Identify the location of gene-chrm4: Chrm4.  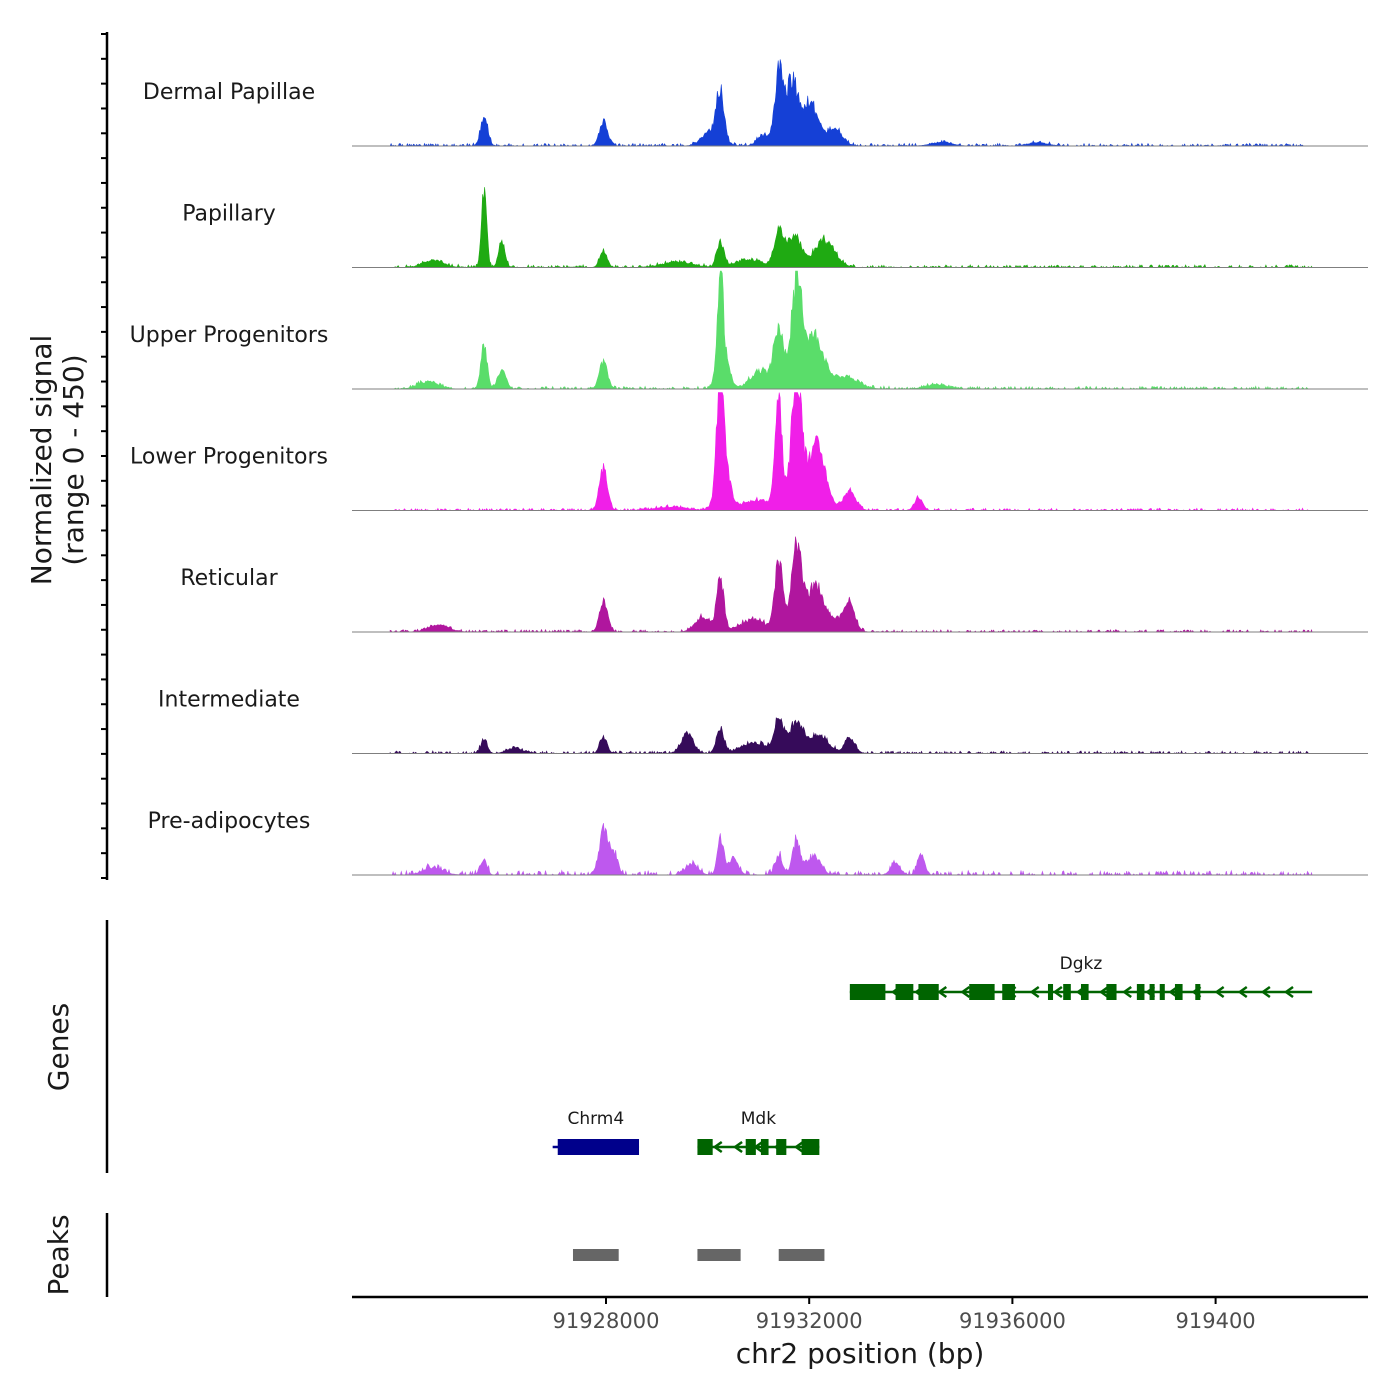
(596, 1132).